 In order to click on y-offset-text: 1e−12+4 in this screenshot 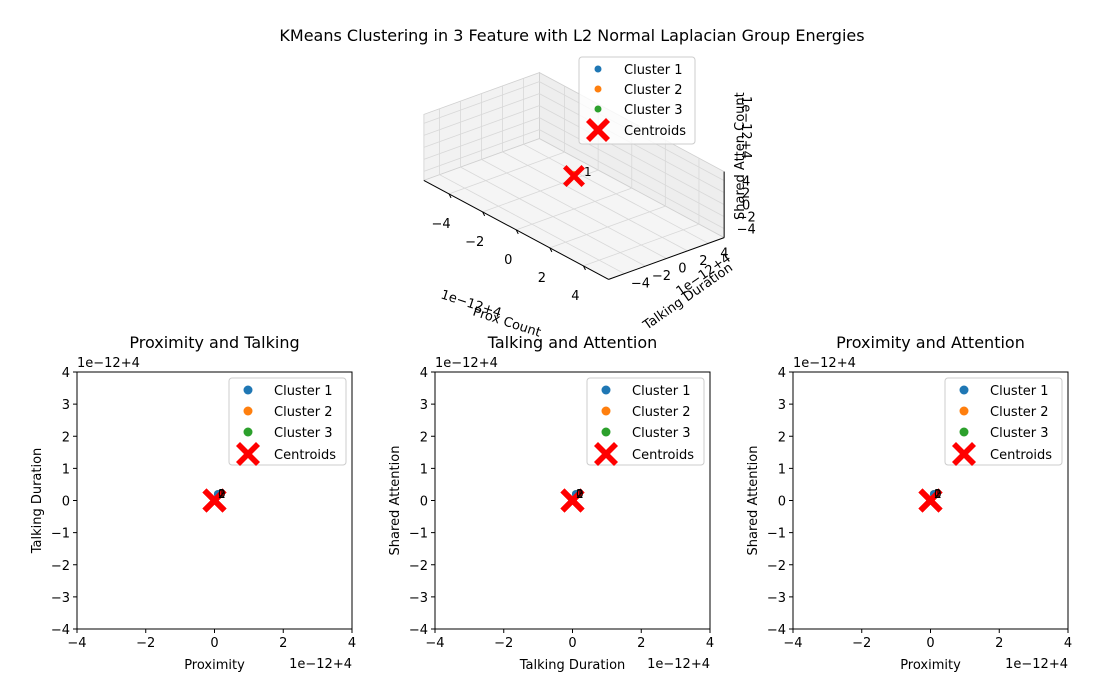, I will do `click(466, 363)`.